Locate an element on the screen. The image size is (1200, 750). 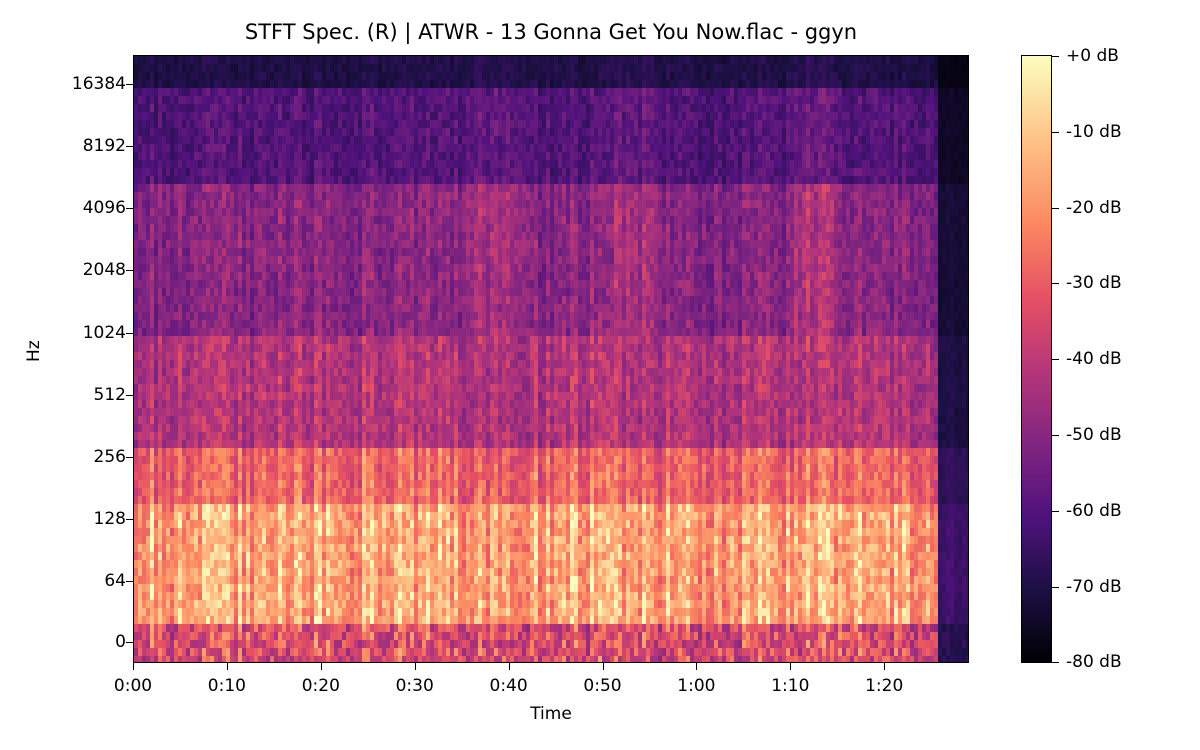
colorbar-tick-label: -30 dB is located at coordinates (1094, 283).